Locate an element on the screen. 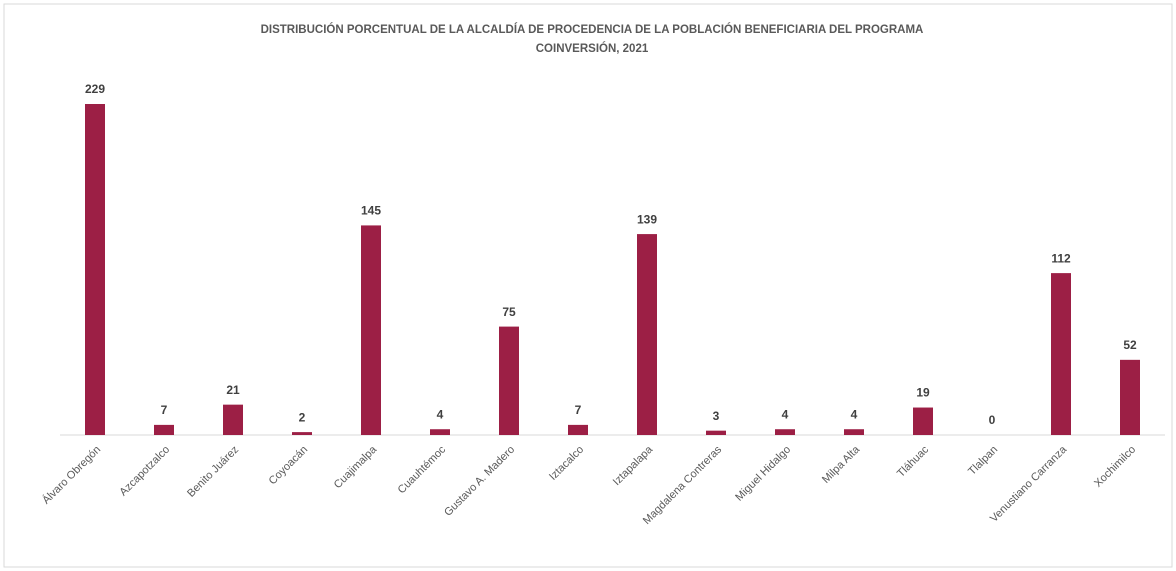 This screenshot has height=571, width=1176. data-label: 112 is located at coordinates (1061, 258).